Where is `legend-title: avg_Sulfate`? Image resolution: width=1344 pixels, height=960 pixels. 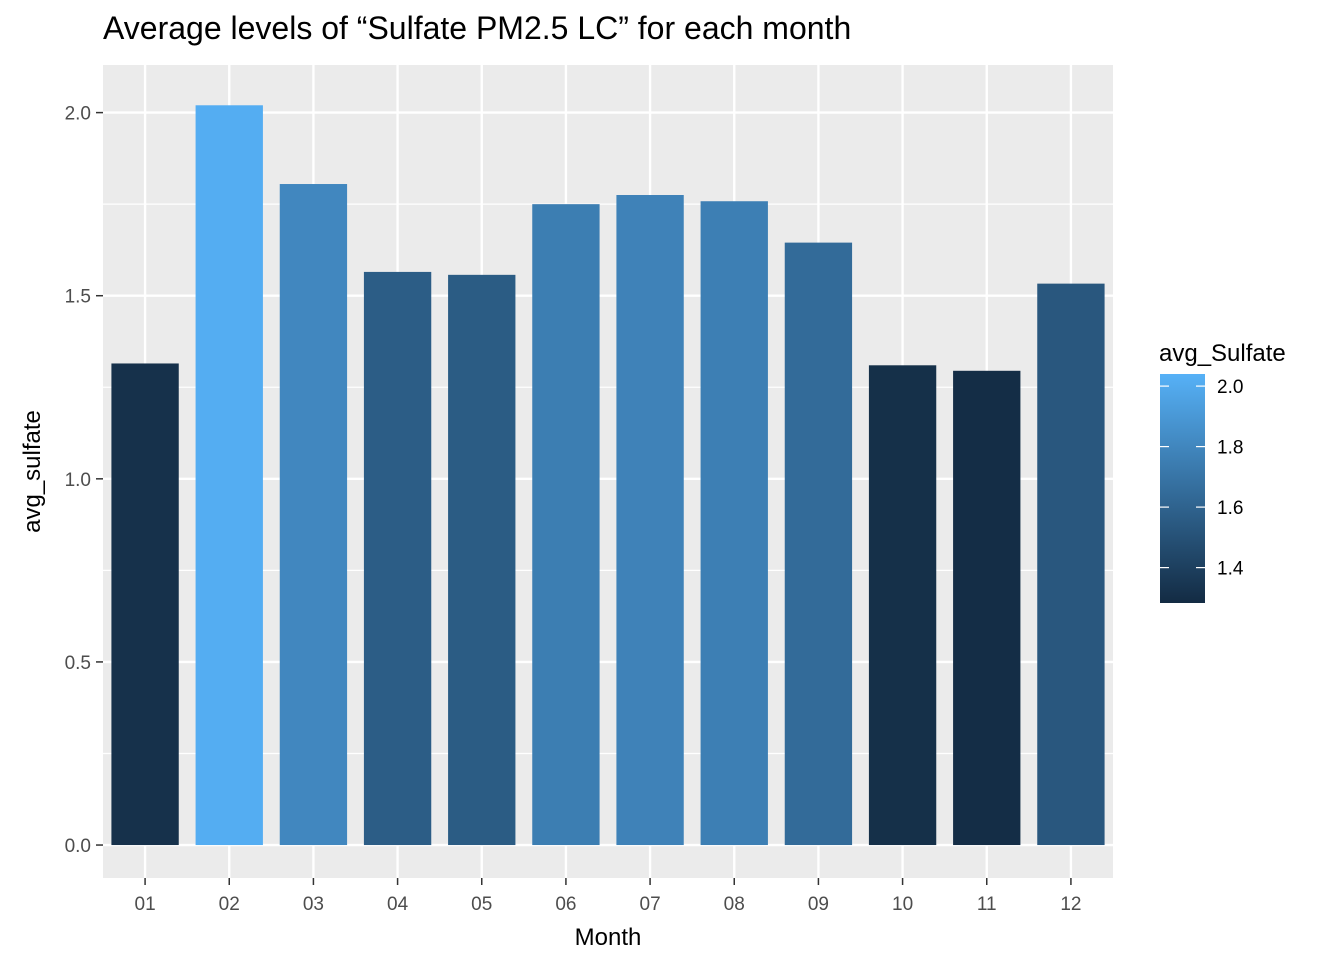 legend-title: avg_Sulfate is located at coordinates (1222, 353).